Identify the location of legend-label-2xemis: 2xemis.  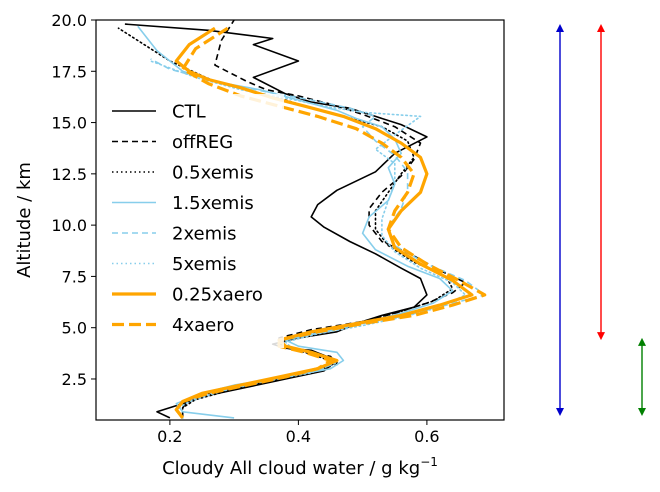
(204, 234).